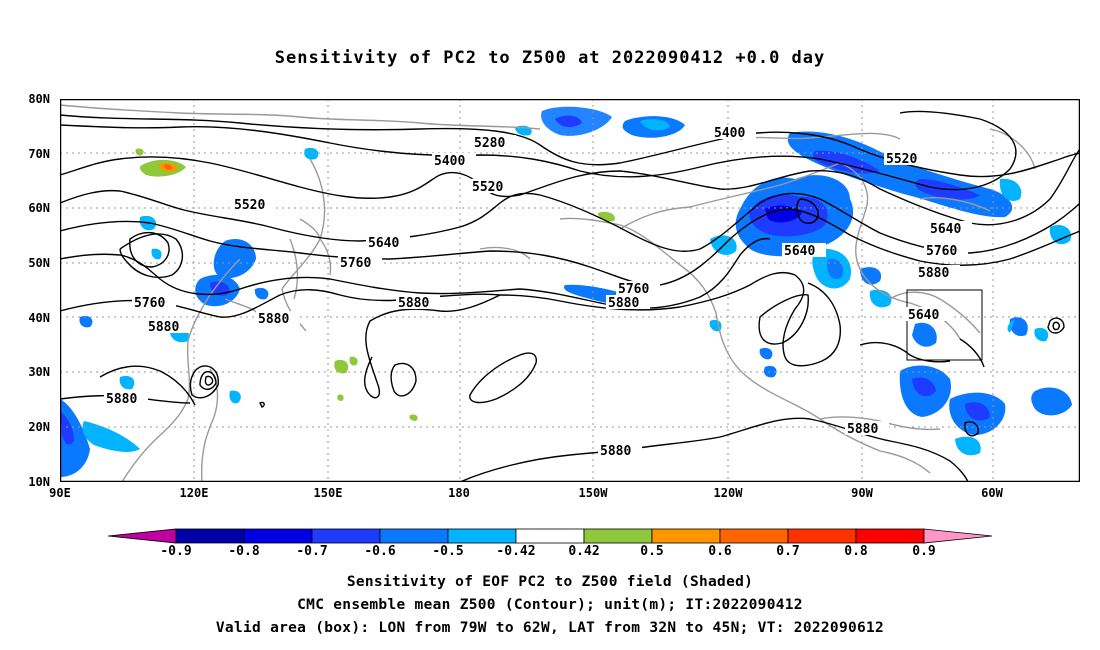 The image size is (1100, 650). I want to click on lon-label-120e: 120E, so click(194, 493).